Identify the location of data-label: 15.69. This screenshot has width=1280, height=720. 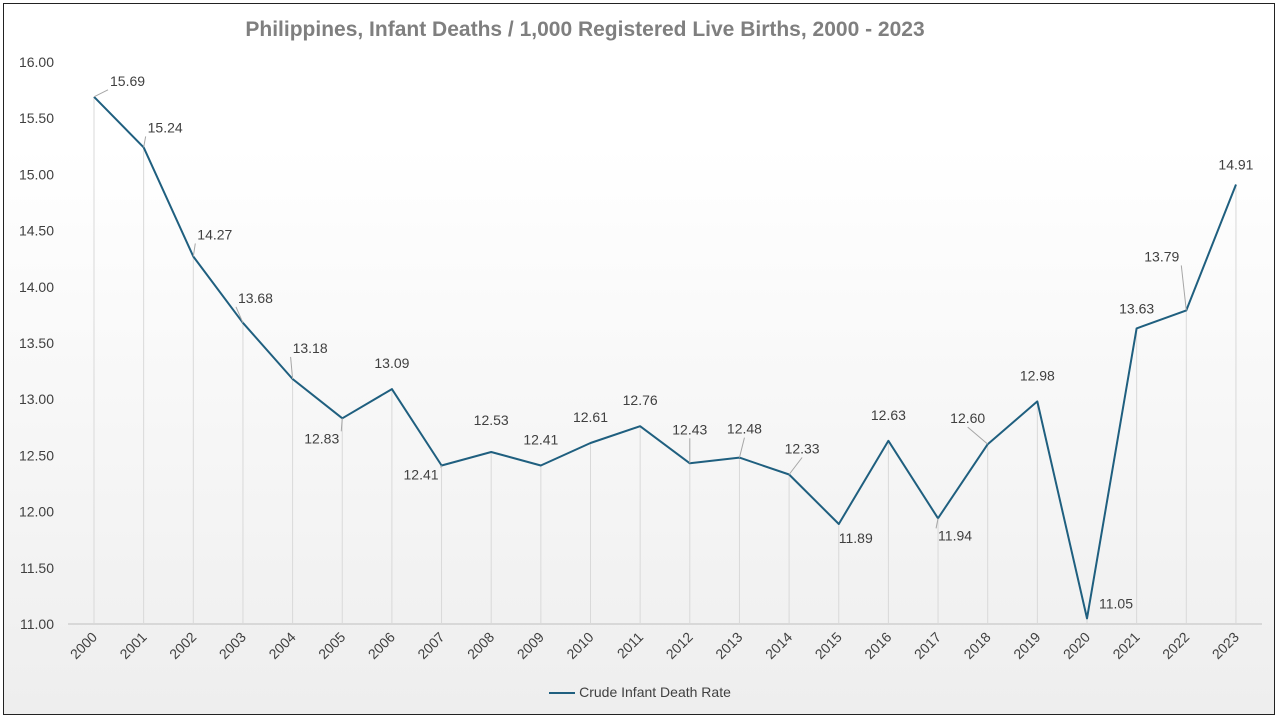
(127, 81).